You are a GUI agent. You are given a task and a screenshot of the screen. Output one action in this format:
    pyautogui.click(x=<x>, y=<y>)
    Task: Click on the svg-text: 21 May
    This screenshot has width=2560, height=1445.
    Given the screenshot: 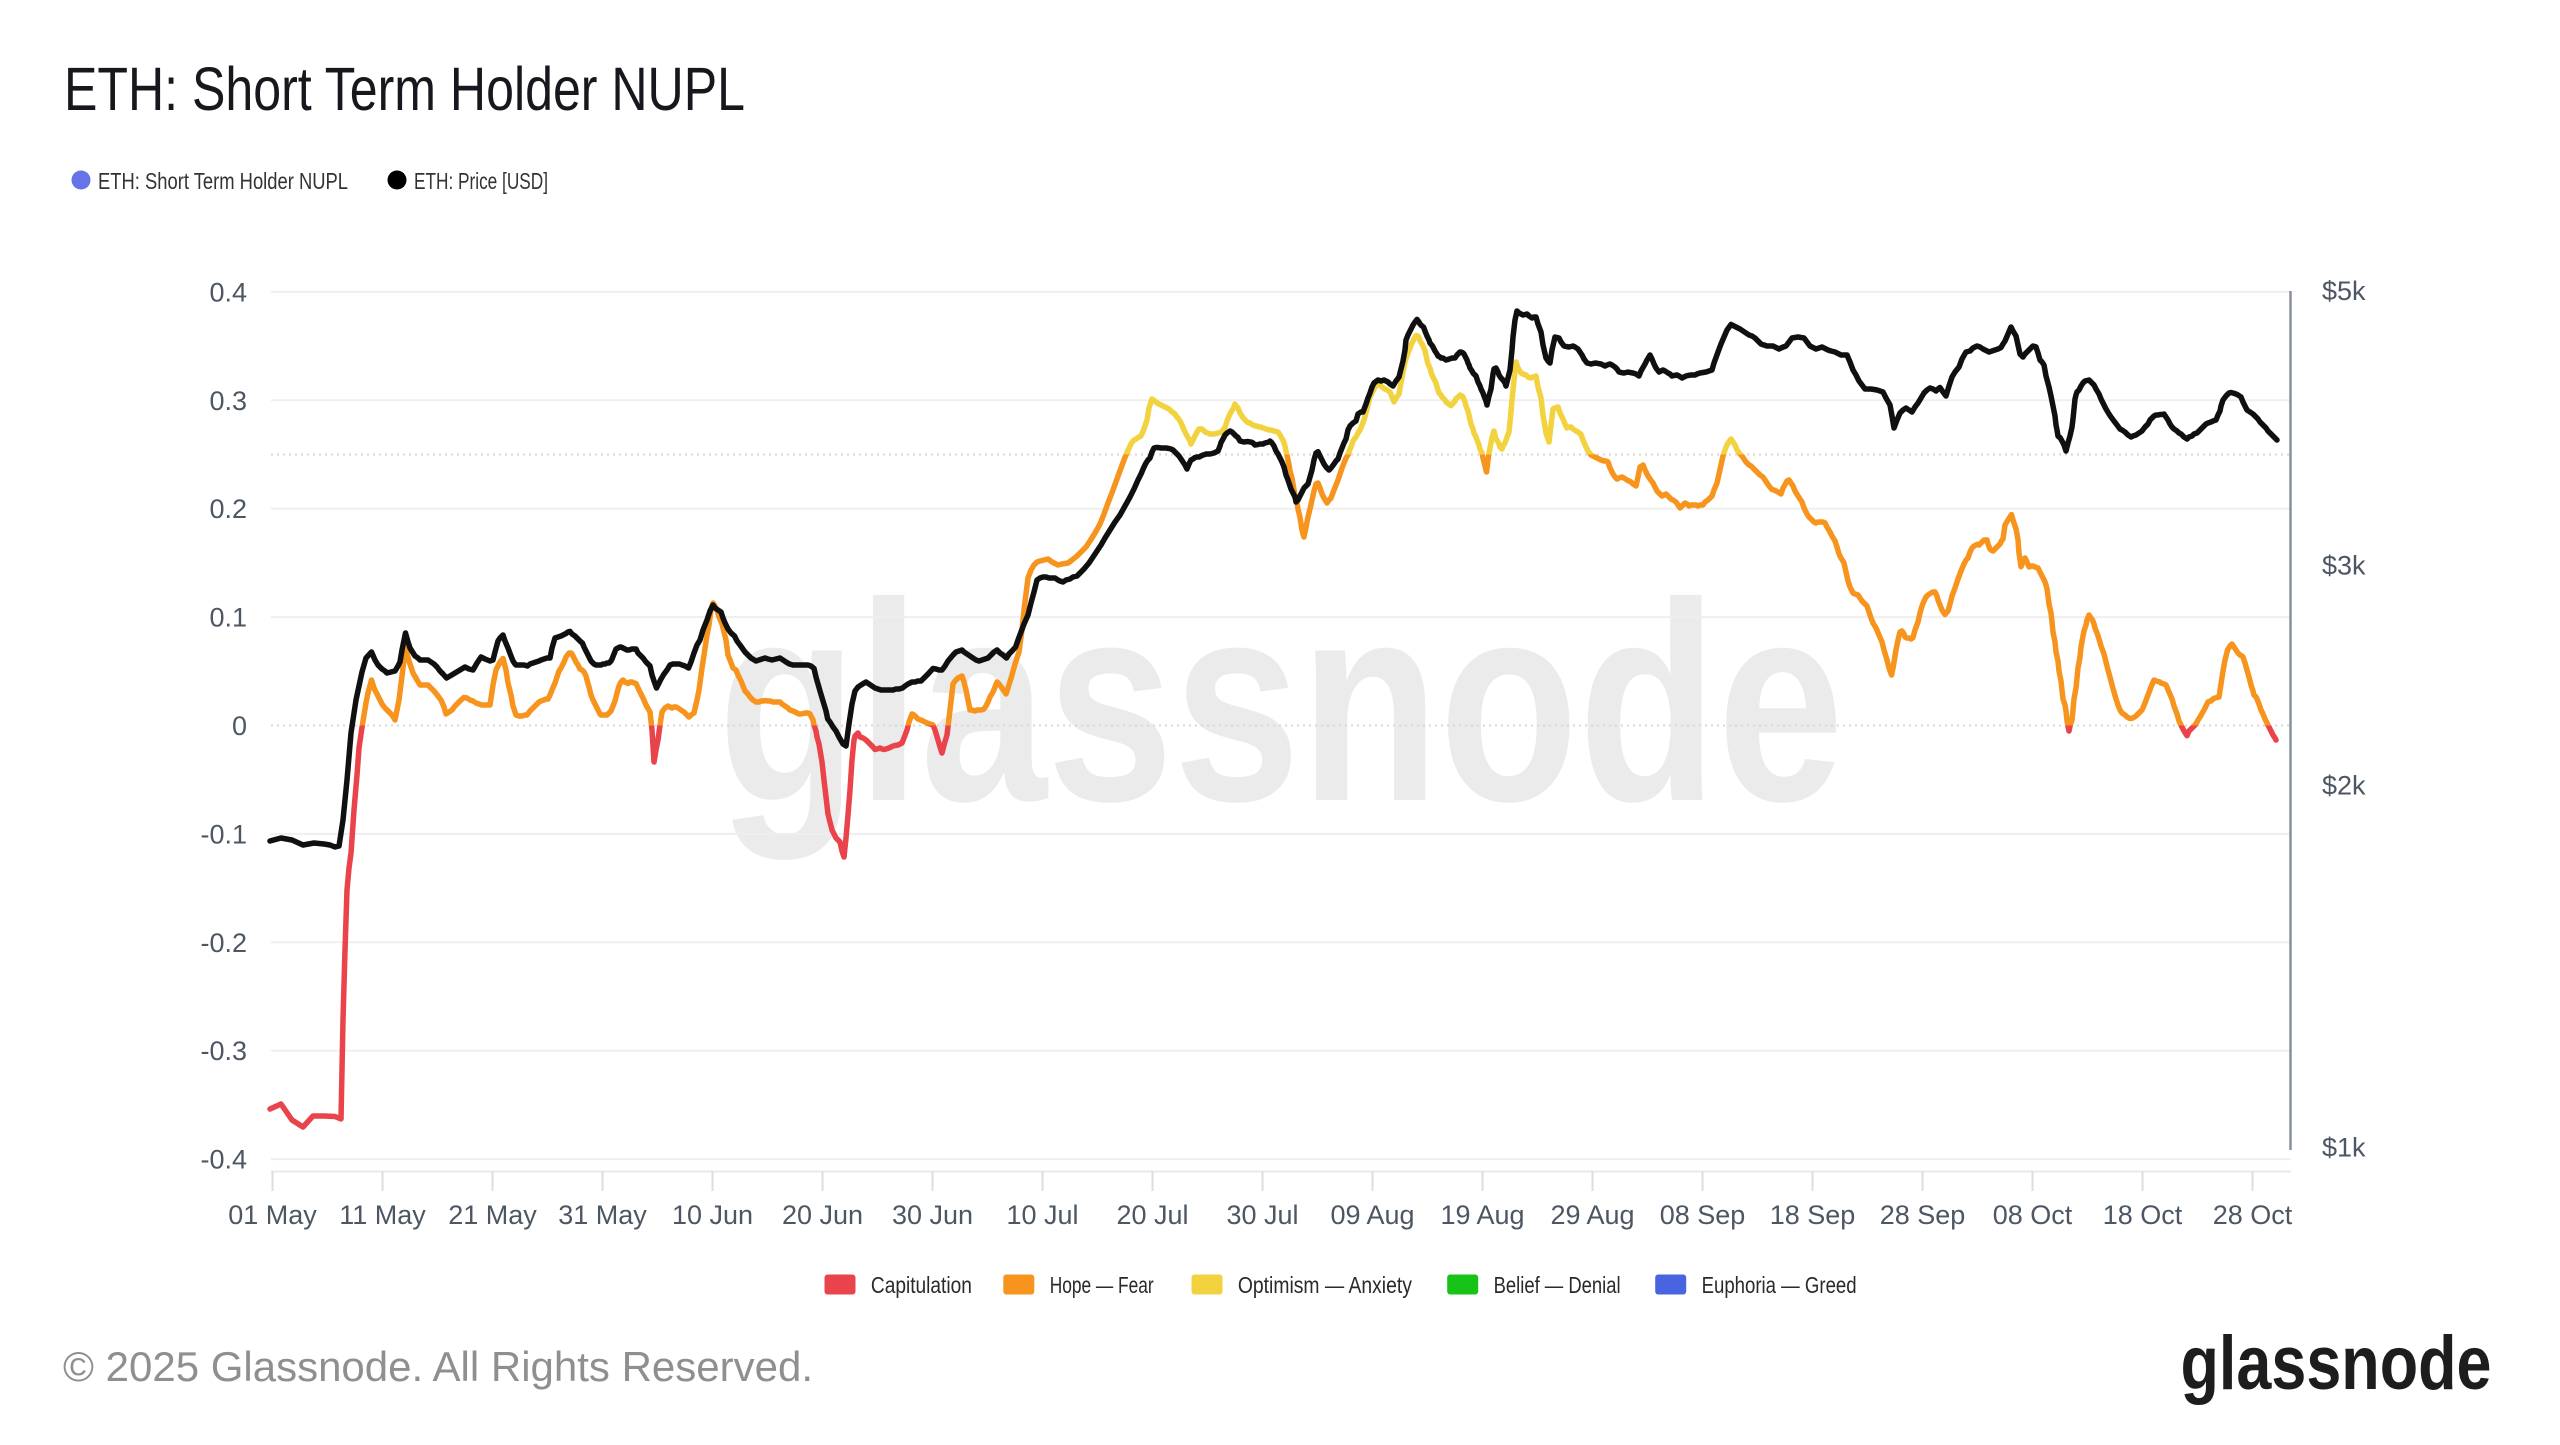 What is the action you would take?
    pyautogui.click(x=492, y=1215)
    